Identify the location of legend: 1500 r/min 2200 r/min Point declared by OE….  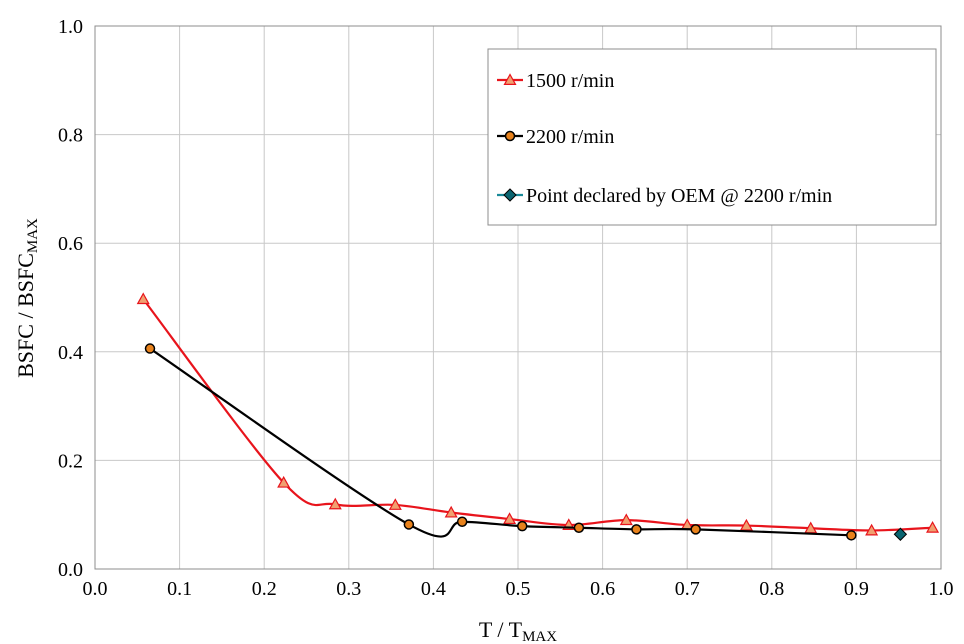
(712, 137).